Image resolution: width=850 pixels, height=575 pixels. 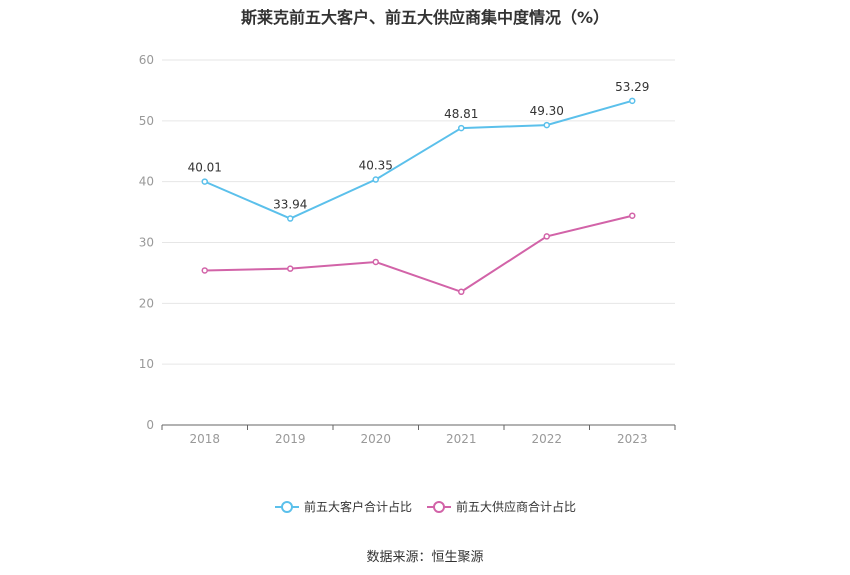 What do you see at coordinates (357, 507) in the screenshot?
I see `legend-label-customers: 前五大客户合计占比` at bounding box center [357, 507].